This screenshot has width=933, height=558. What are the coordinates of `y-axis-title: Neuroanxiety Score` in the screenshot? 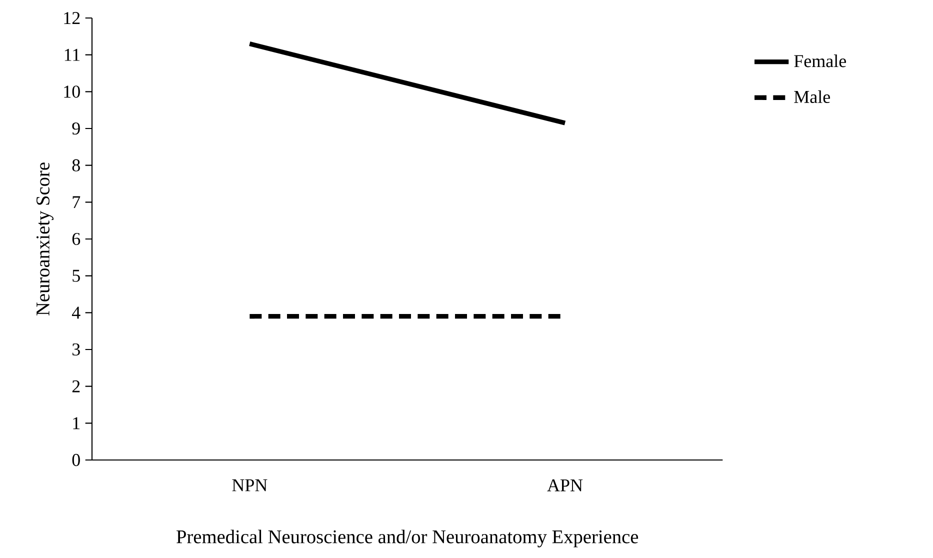 It's located at (45, 239).